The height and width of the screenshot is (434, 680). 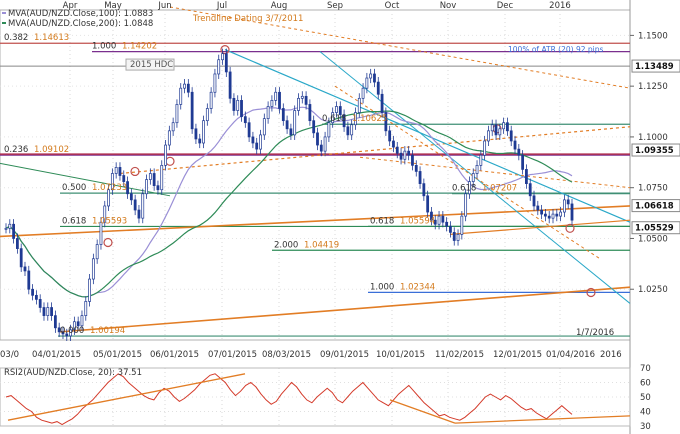 I want to click on fib-ratio-label: 0.382, so click(x=16, y=38).